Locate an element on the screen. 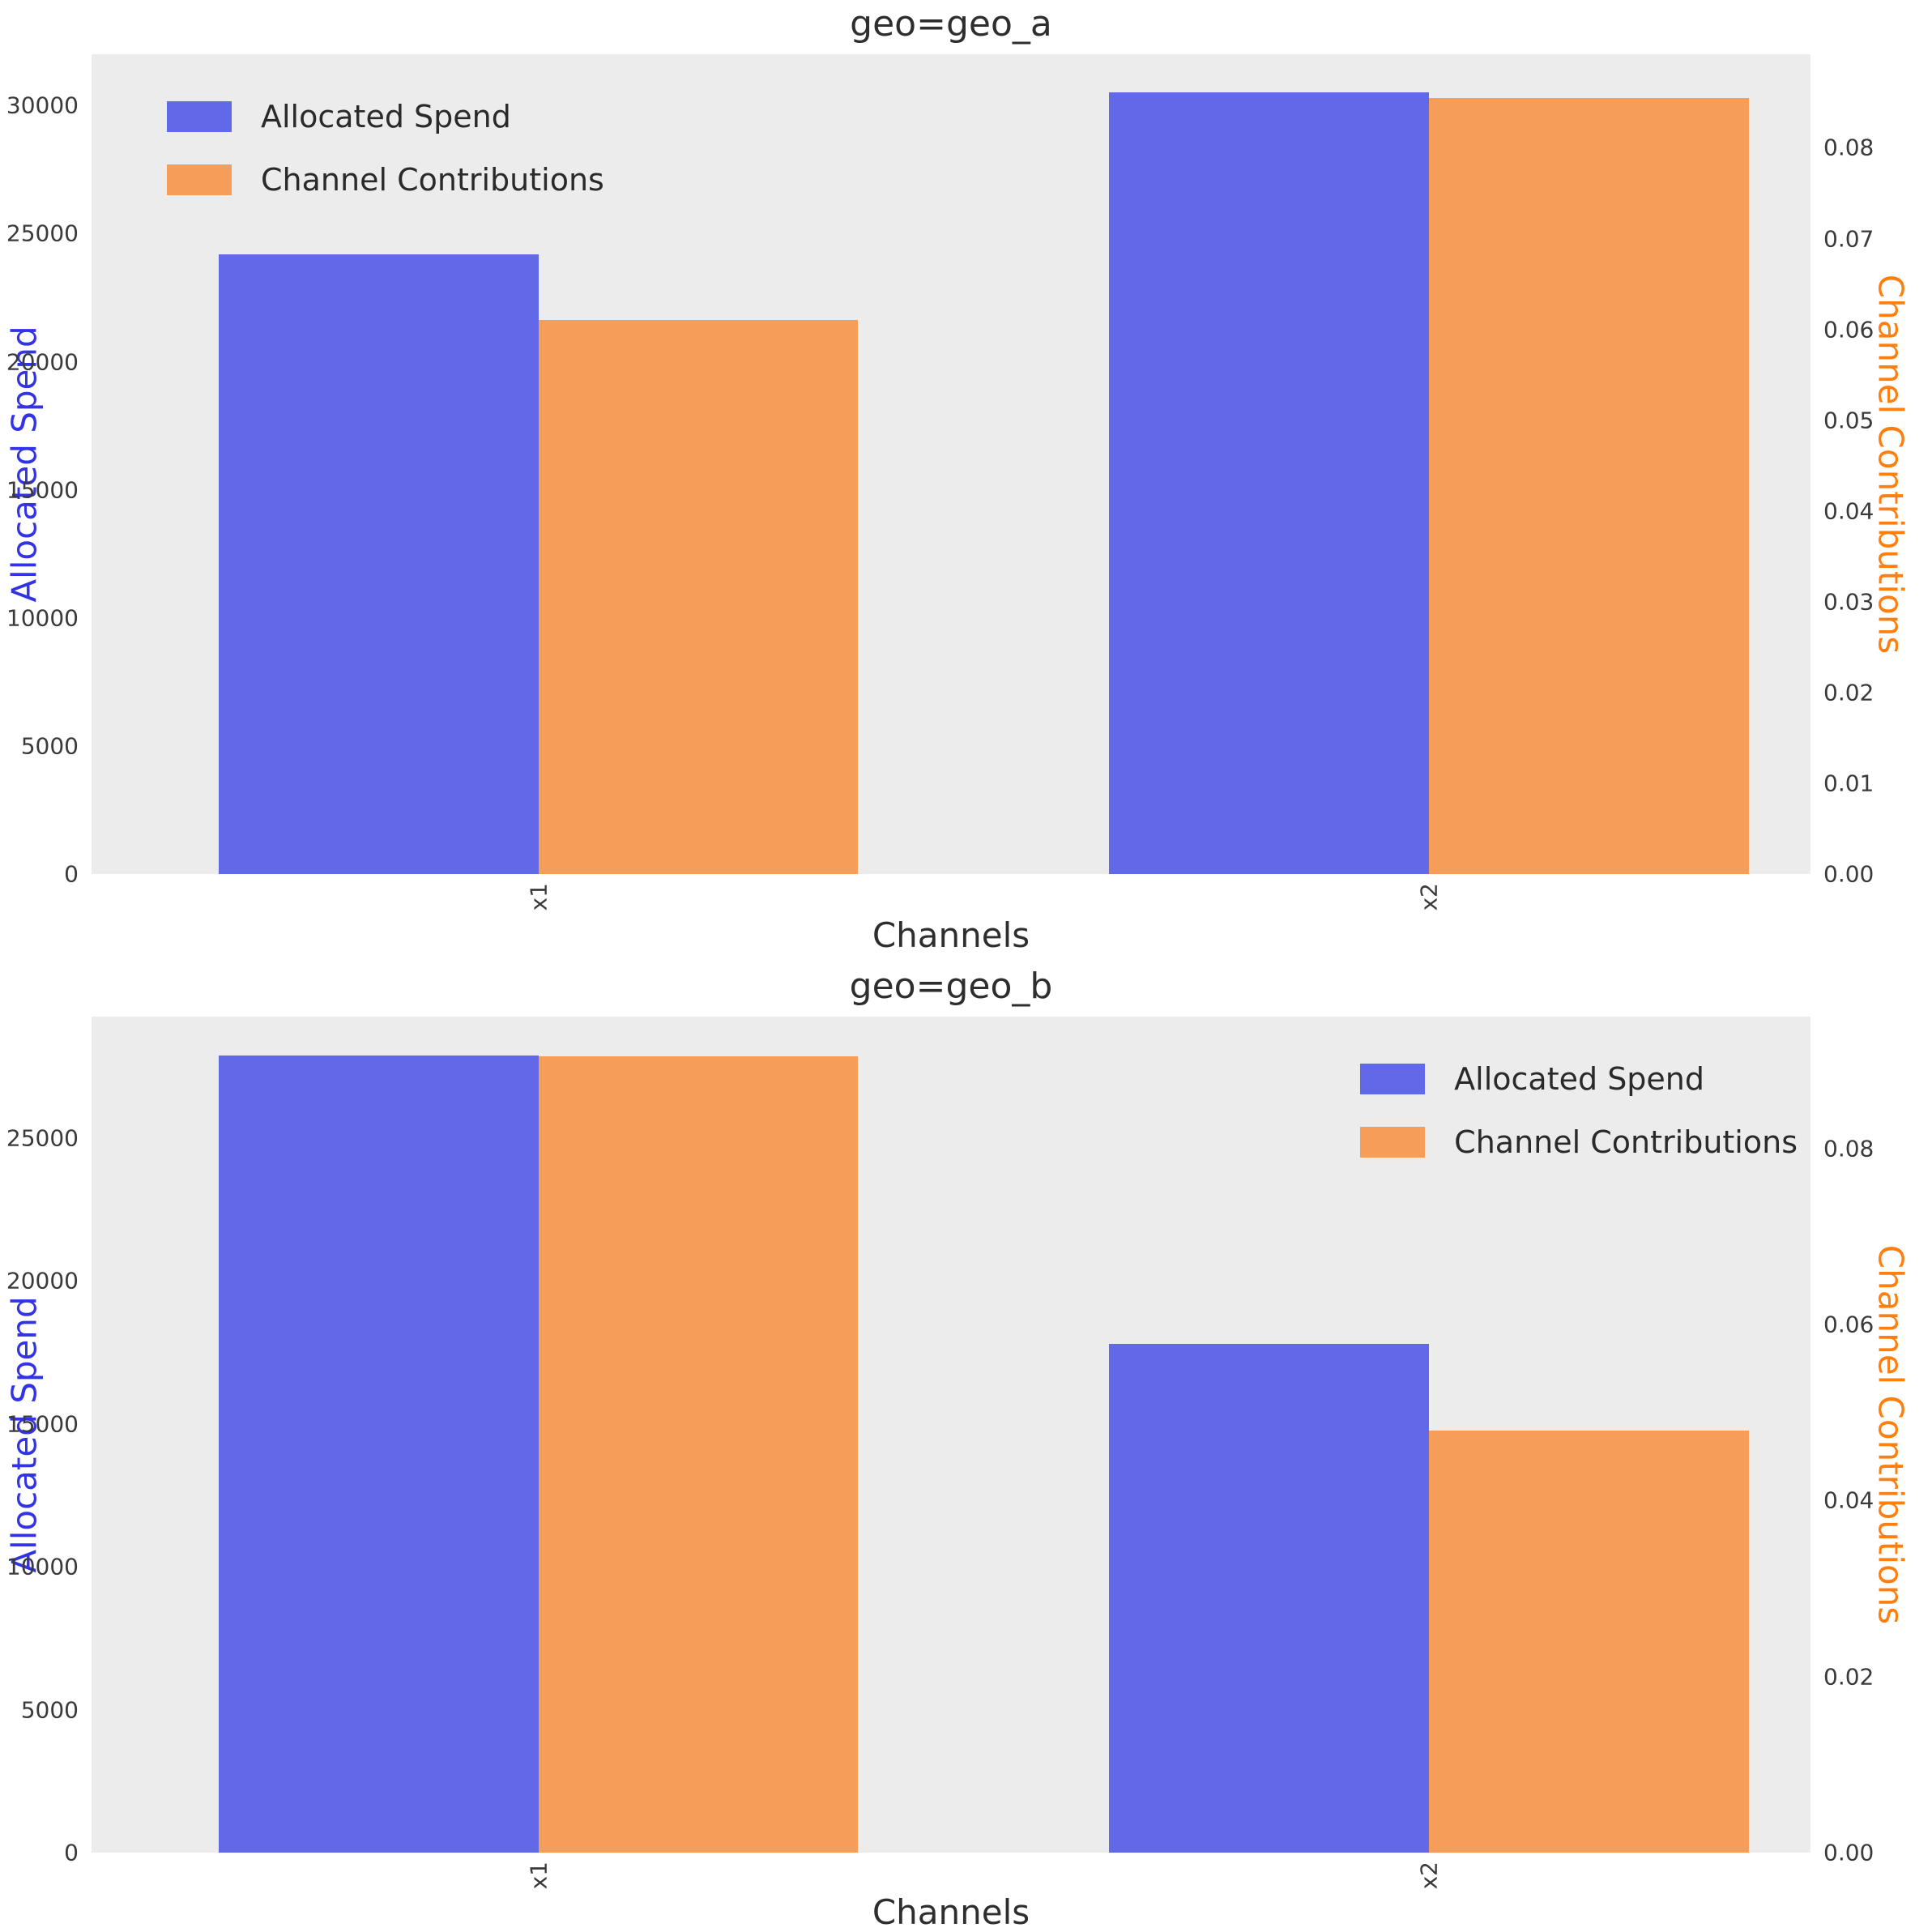 This screenshot has height=1932, width=1932. y-tick-right-0.01: 0.01 is located at coordinates (1849, 783).